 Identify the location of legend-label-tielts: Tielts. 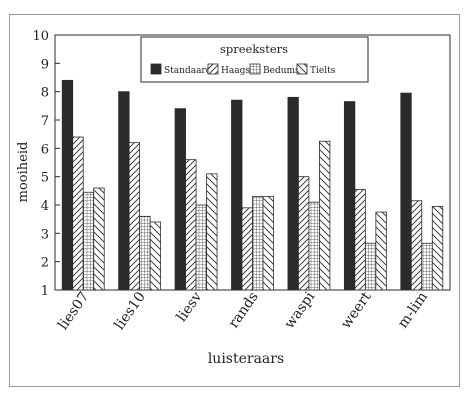
(323, 71).